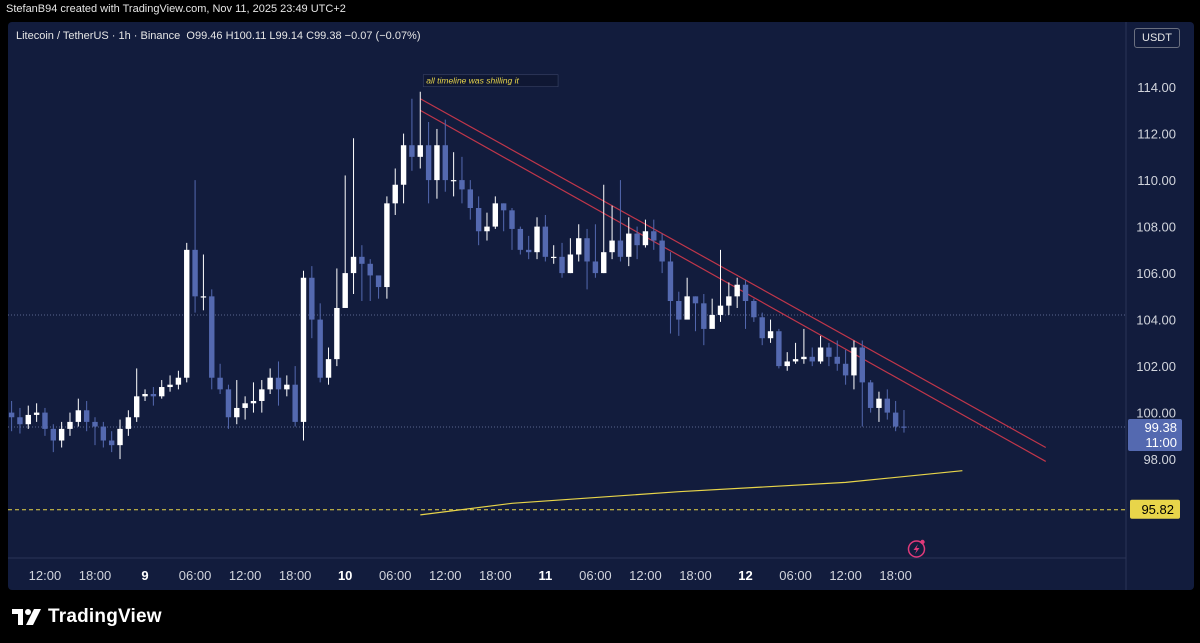 This screenshot has width=1200, height=643. What do you see at coordinates (691, 493) in the screenshot?
I see `moving-average-line` at bounding box center [691, 493].